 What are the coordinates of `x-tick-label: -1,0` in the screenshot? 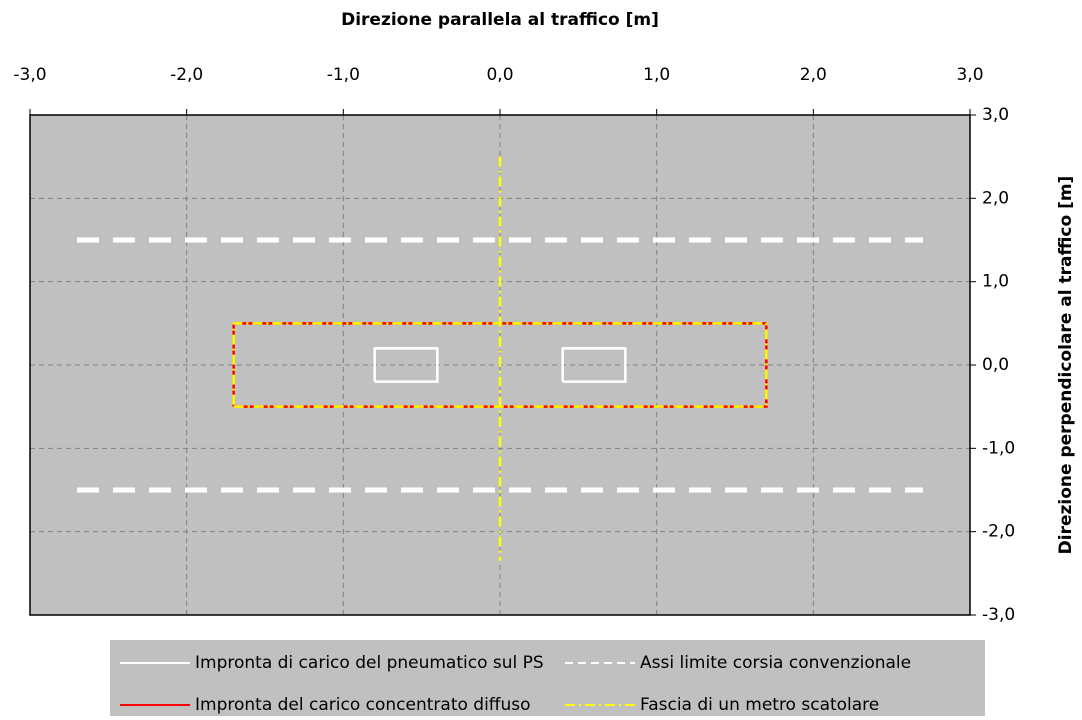 It's located at (343, 75).